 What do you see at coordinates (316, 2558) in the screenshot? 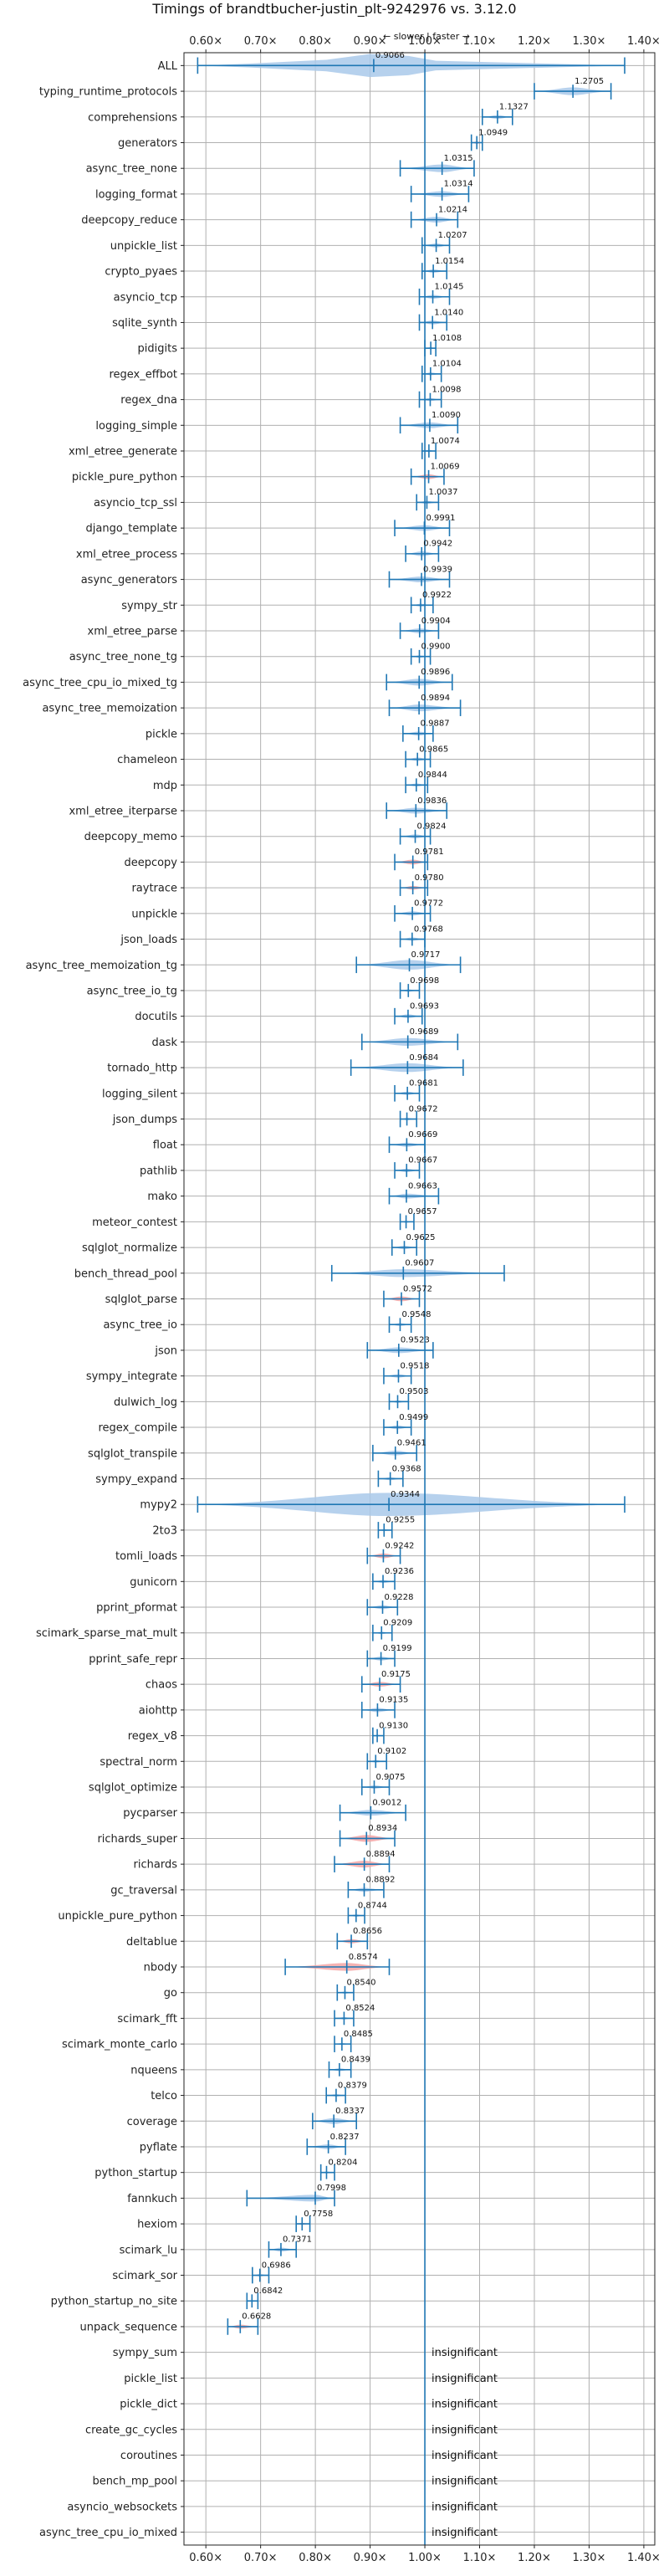
I see `bottom-tick-label: 0.80×` at bounding box center [316, 2558].